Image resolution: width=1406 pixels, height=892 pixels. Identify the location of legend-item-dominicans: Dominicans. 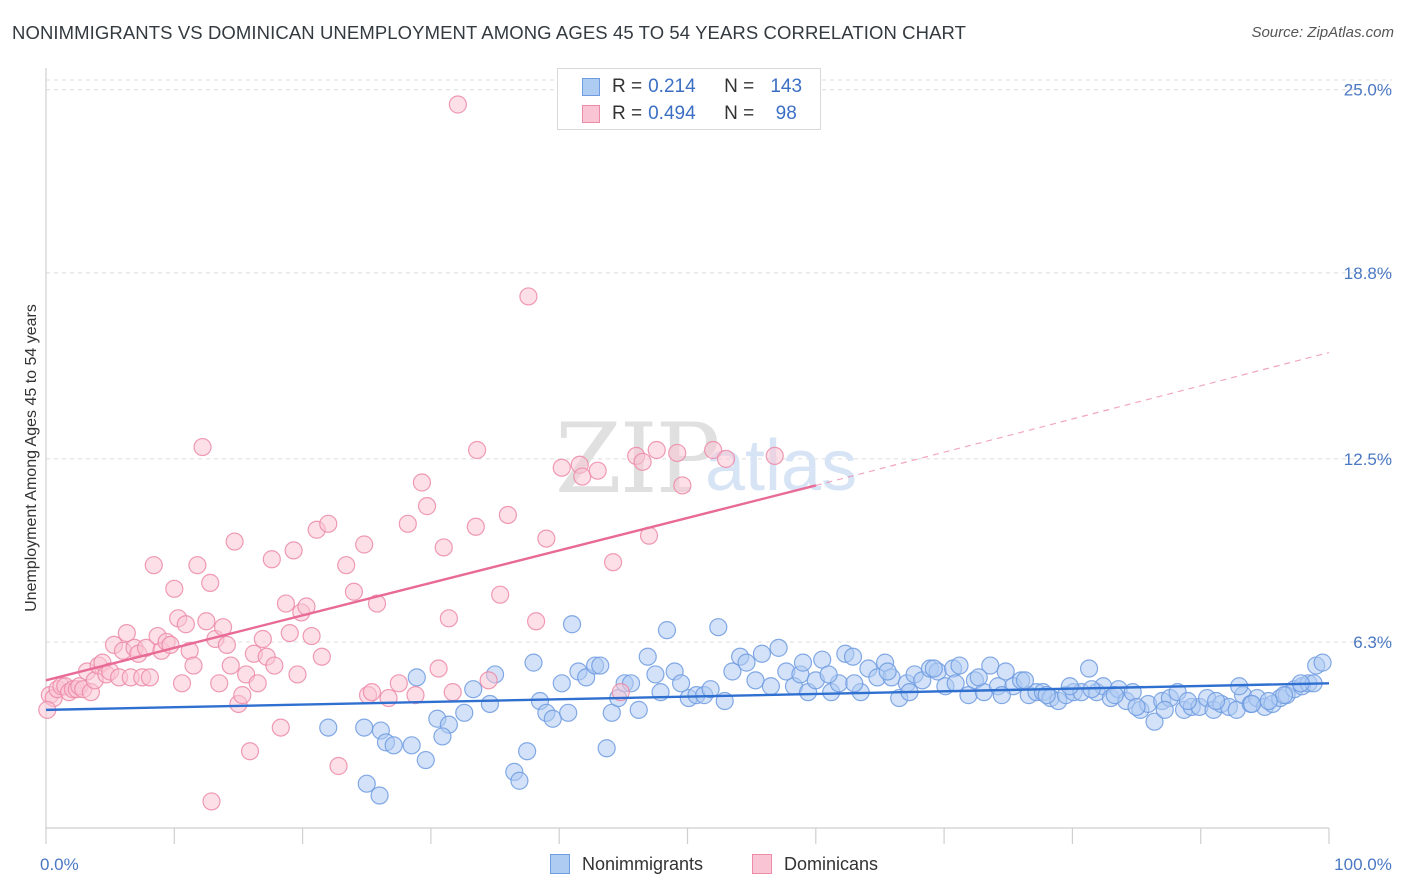
(815, 864).